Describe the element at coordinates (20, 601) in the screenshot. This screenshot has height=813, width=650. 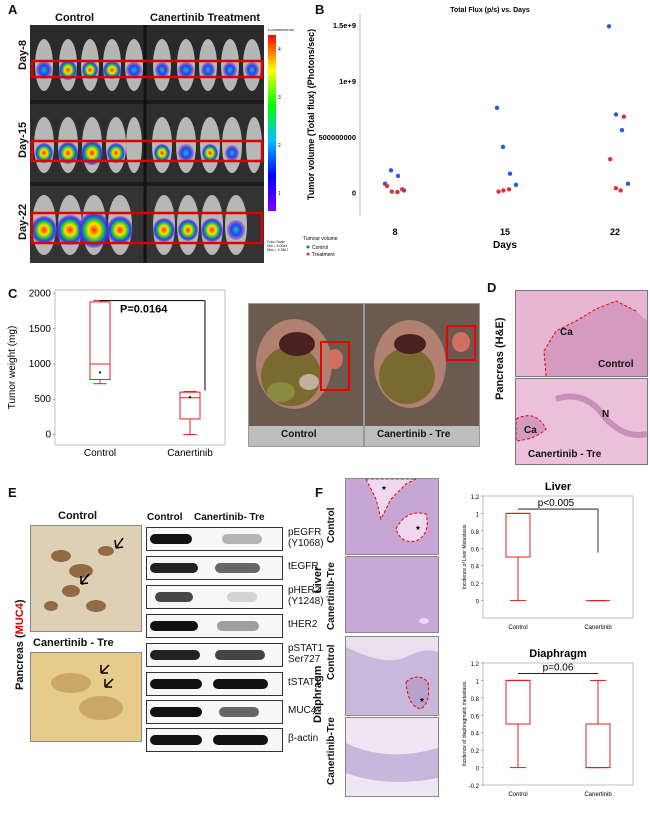
I see `ihc-side-suffix: )` at that location.